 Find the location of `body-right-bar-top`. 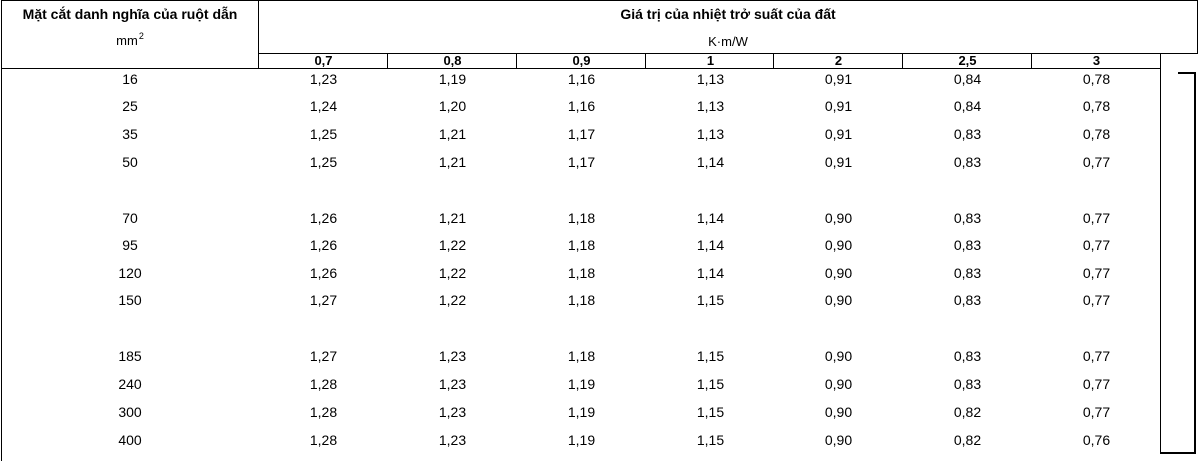

body-right-bar-top is located at coordinates (1187, 73).